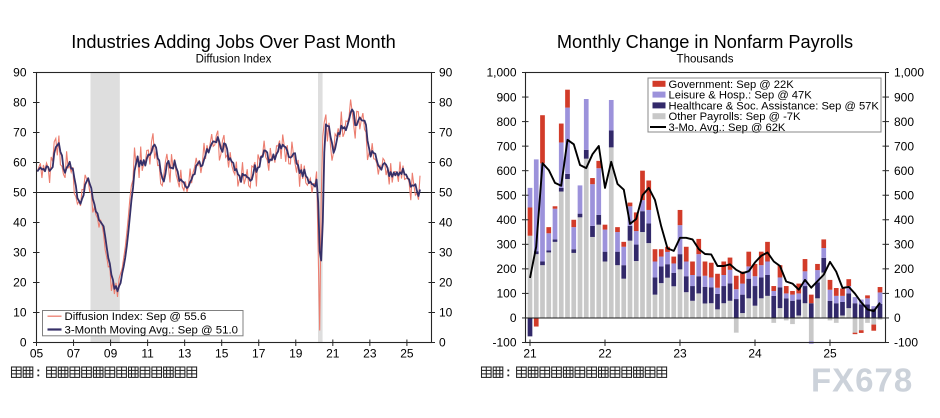  I want to click on svg-text: Diffusion Index: Sep @ 55.6, so click(136, 317).